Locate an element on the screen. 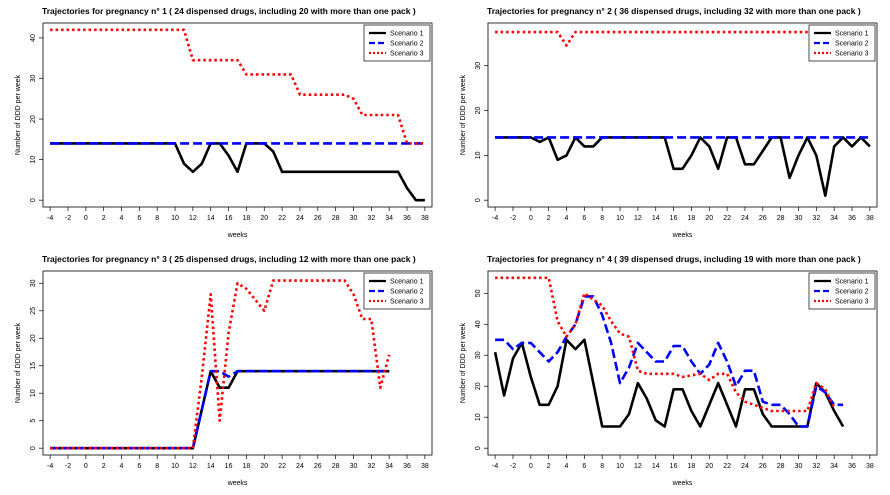  y-tick-label: 25 is located at coordinates (33, 311).